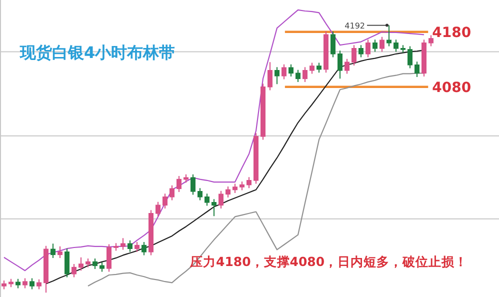  Describe the element at coordinates (452, 88) in the screenshot. I see `y-tick-label: 4080` at that location.